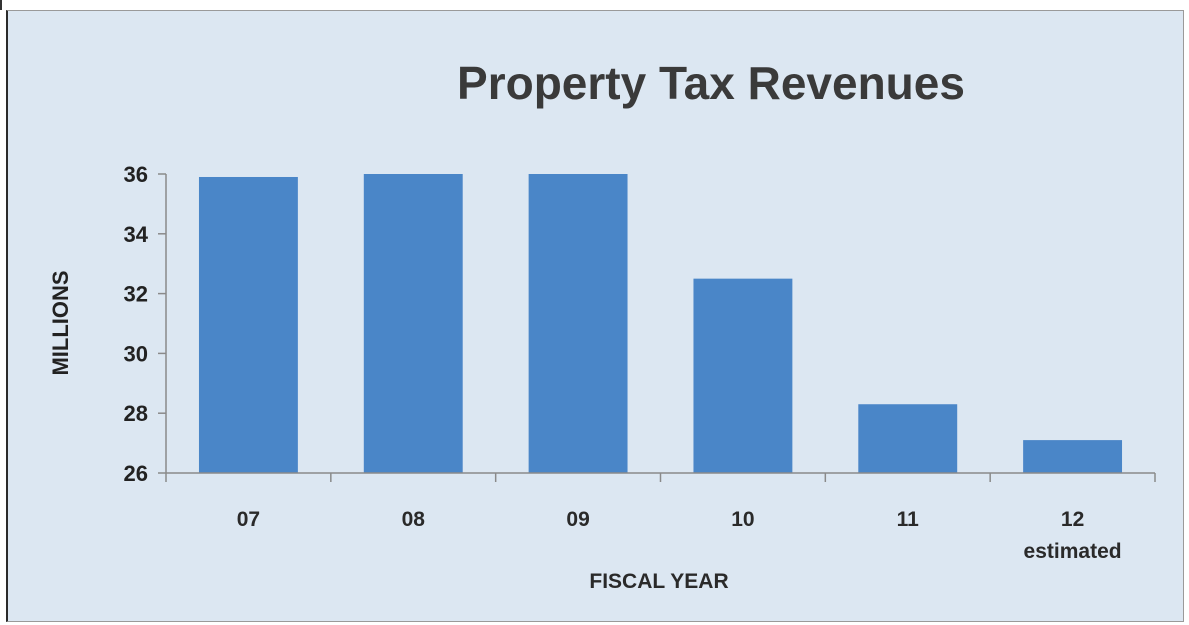 This screenshot has width=1189, height=625. Describe the element at coordinates (711, 83) in the screenshot. I see `chart-title: Property Tax Revenues` at that location.